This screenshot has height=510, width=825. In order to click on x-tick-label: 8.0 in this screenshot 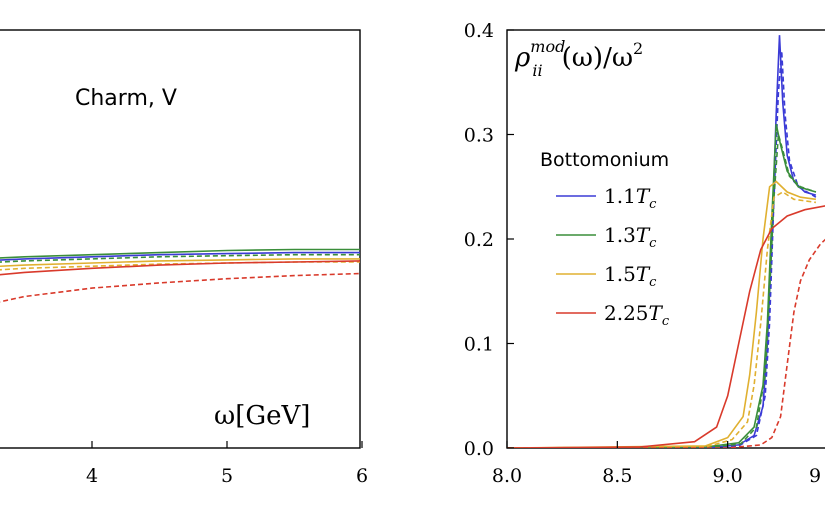, I will do `click(507, 476)`.